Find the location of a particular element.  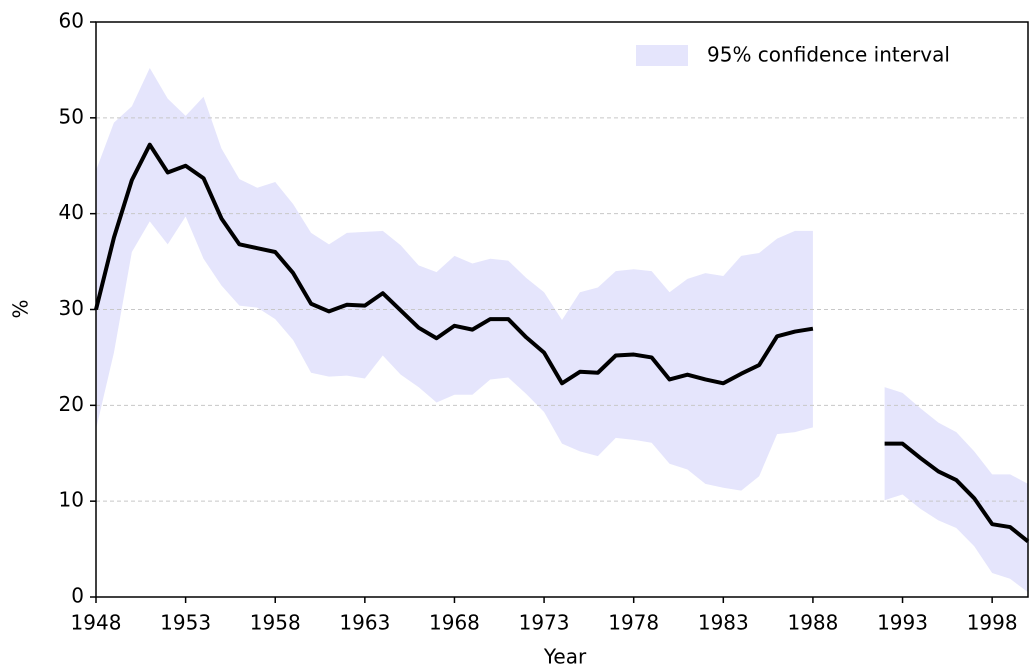

y-axis-label: % is located at coordinates (21, 308).